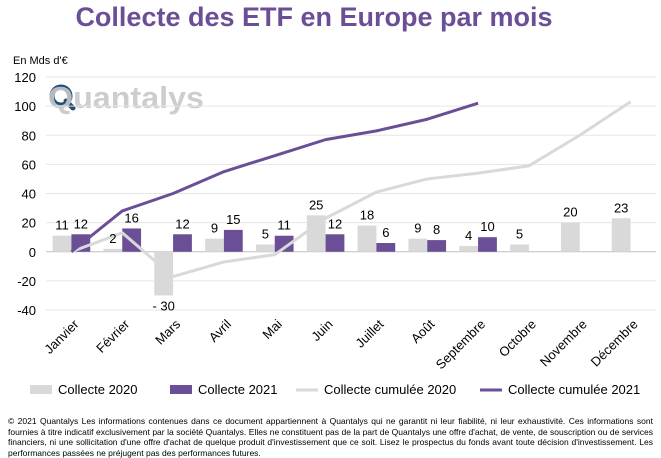 The height and width of the screenshot is (458, 661). I want to click on y-tick-label: 20, so click(29, 223).